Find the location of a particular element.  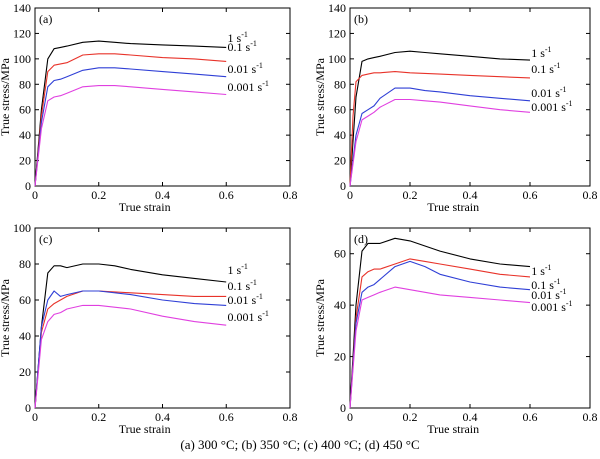

panel-label: (d) is located at coordinates (361, 239).